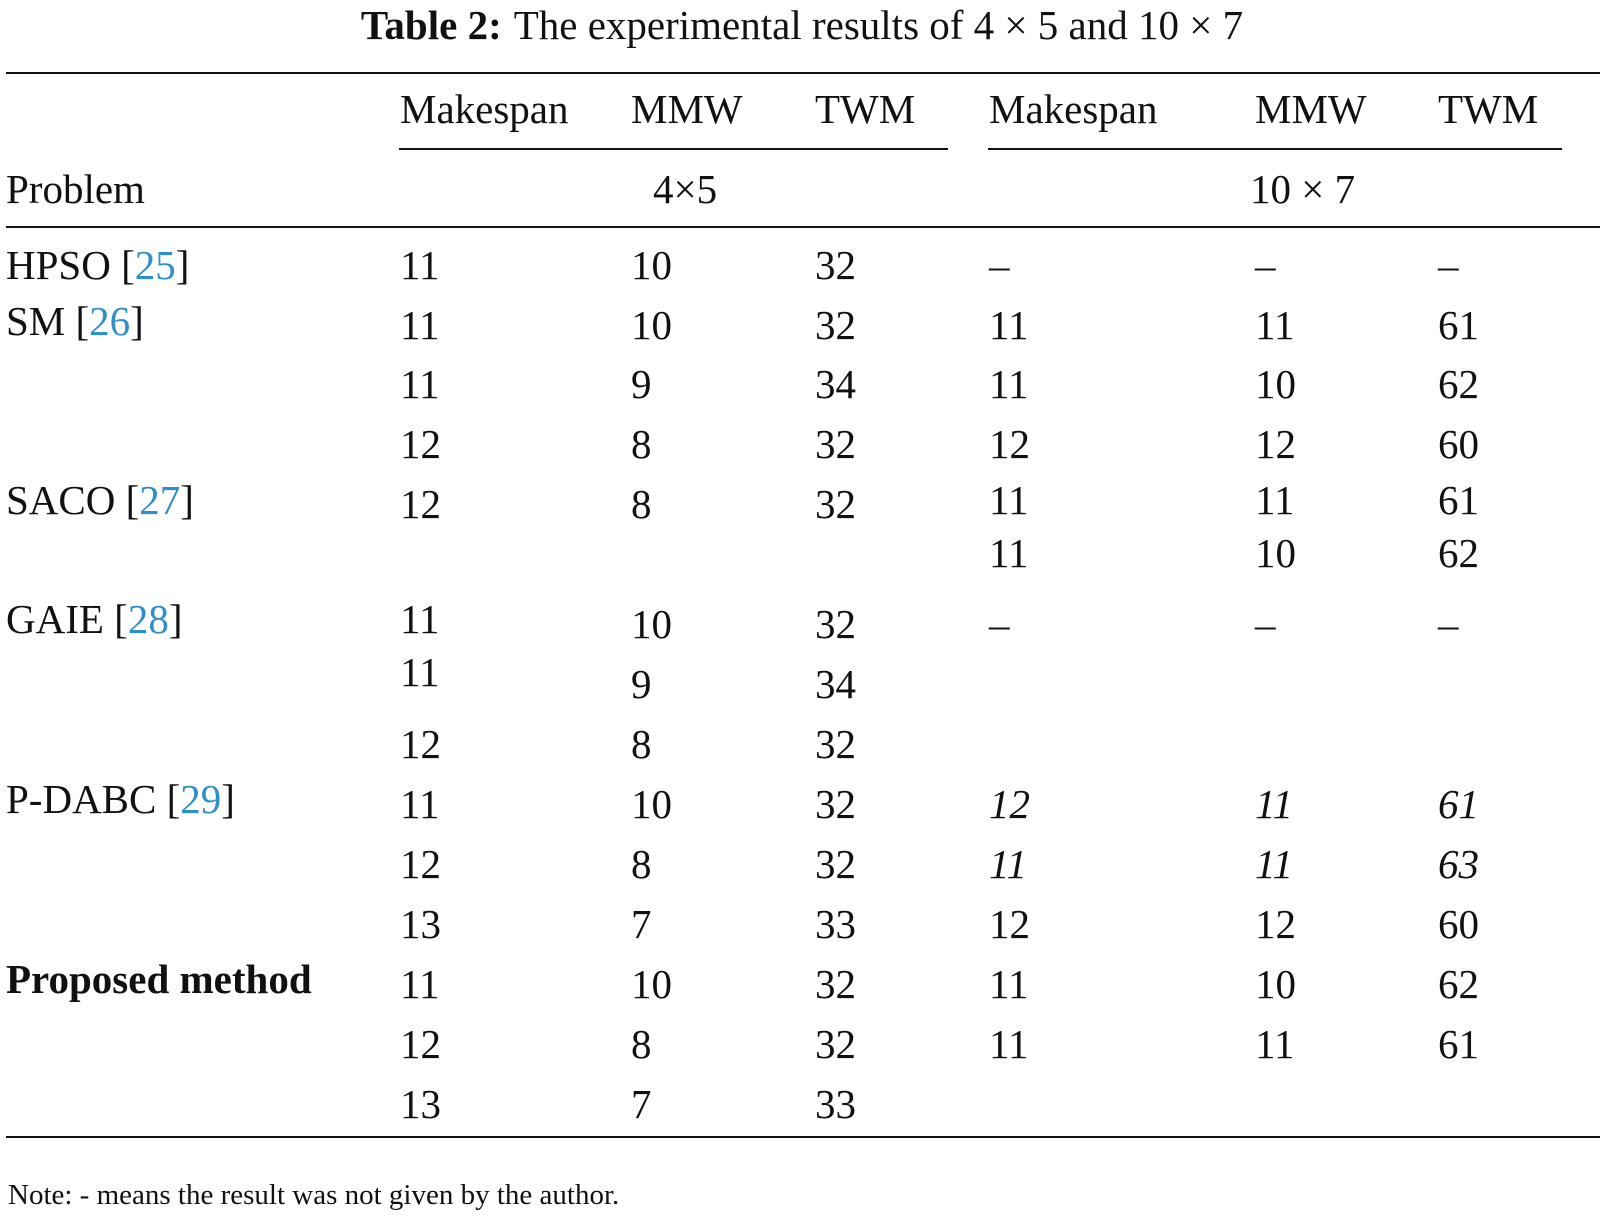 The width and height of the screenshot is (1604, 1217). What do you see at coordinates (431, 25) in the screenshot?
I see `caption-label: Table 2:` at bounding box center [431, 25].